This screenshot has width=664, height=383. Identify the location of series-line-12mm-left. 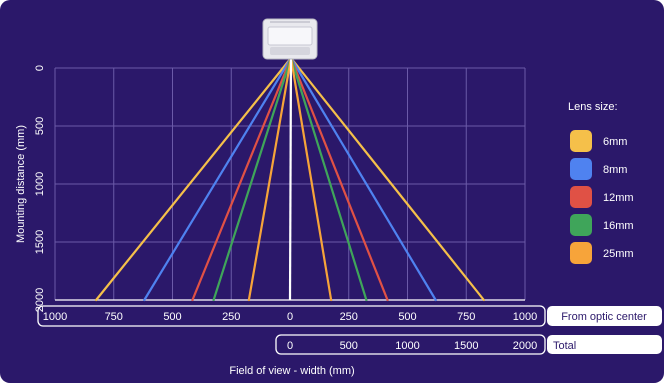
(242, 179).